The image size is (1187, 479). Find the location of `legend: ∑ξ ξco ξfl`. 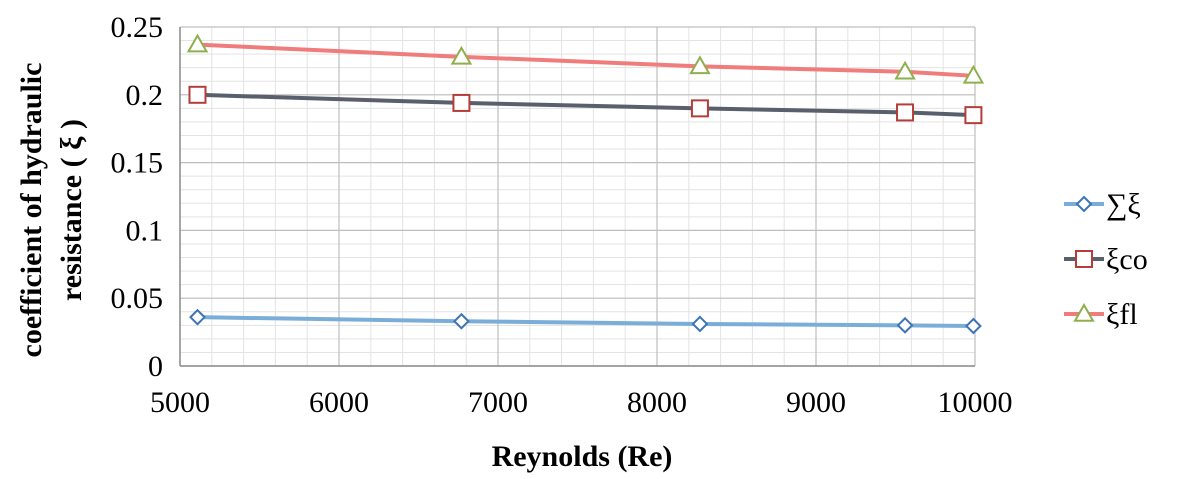

legend: ∑ξ ξco ξfl is located at coordinates (1106, 259).